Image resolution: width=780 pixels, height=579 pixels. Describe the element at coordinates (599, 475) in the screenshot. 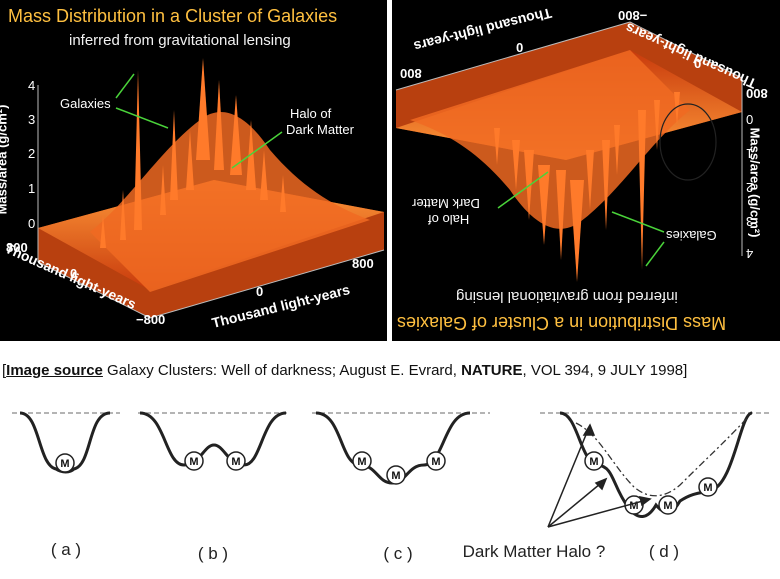

I see `halo-pointer-arrows` at that location.